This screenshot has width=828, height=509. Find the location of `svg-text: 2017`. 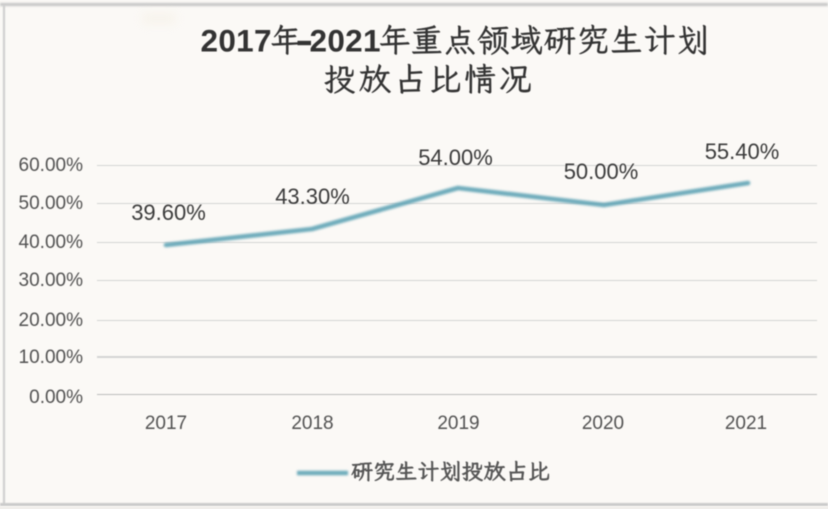

svg-text: 2017 is located at coordinates (236, 41).